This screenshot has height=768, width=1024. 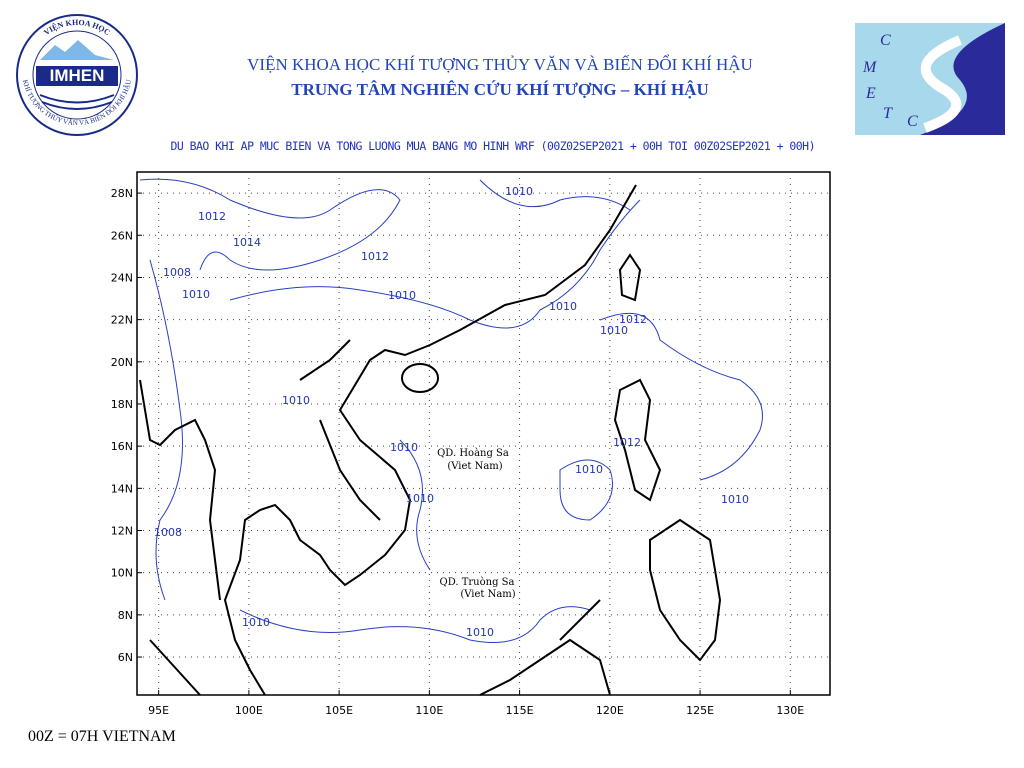 I want to click on logo-letter: M, so click(x=870, y=67).